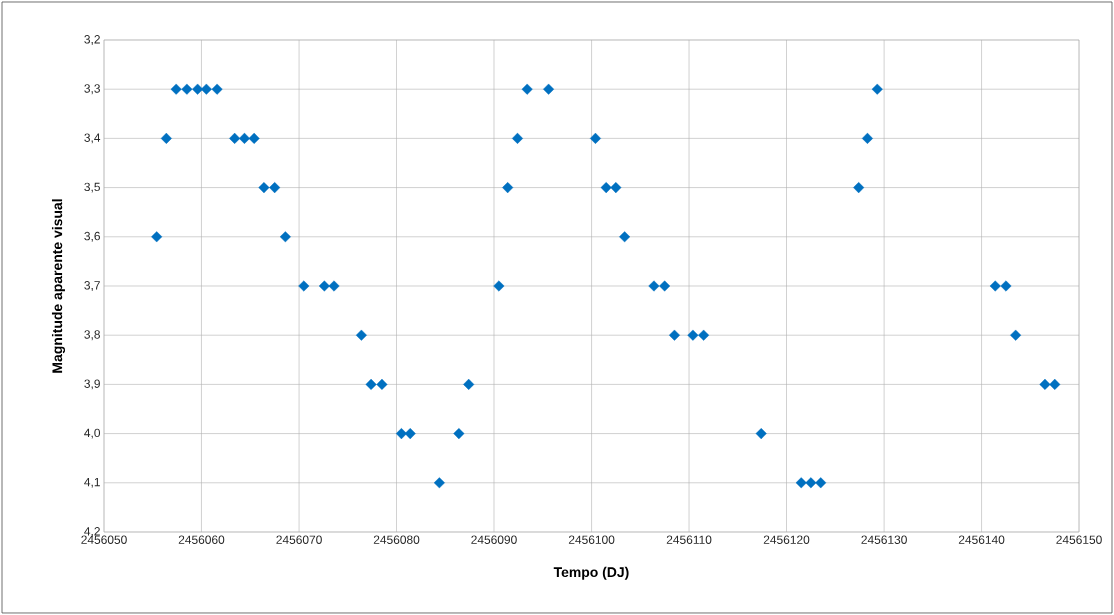  What do you see at coordinates (58, 286) in the screenshot?
I see `y-axis-title: Magnitude aparente visual` at bounding box center [58, 286].